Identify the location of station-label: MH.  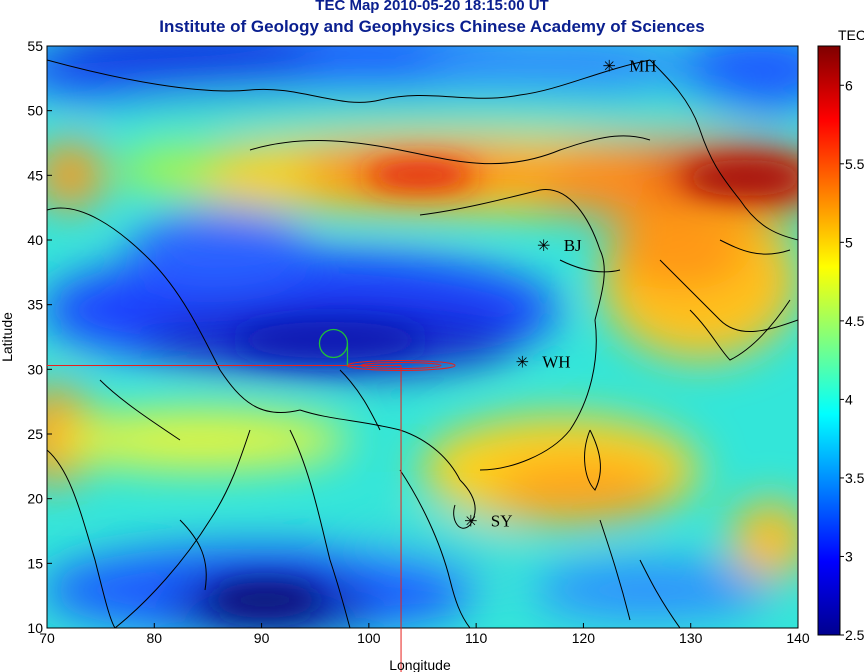
(642, 65).